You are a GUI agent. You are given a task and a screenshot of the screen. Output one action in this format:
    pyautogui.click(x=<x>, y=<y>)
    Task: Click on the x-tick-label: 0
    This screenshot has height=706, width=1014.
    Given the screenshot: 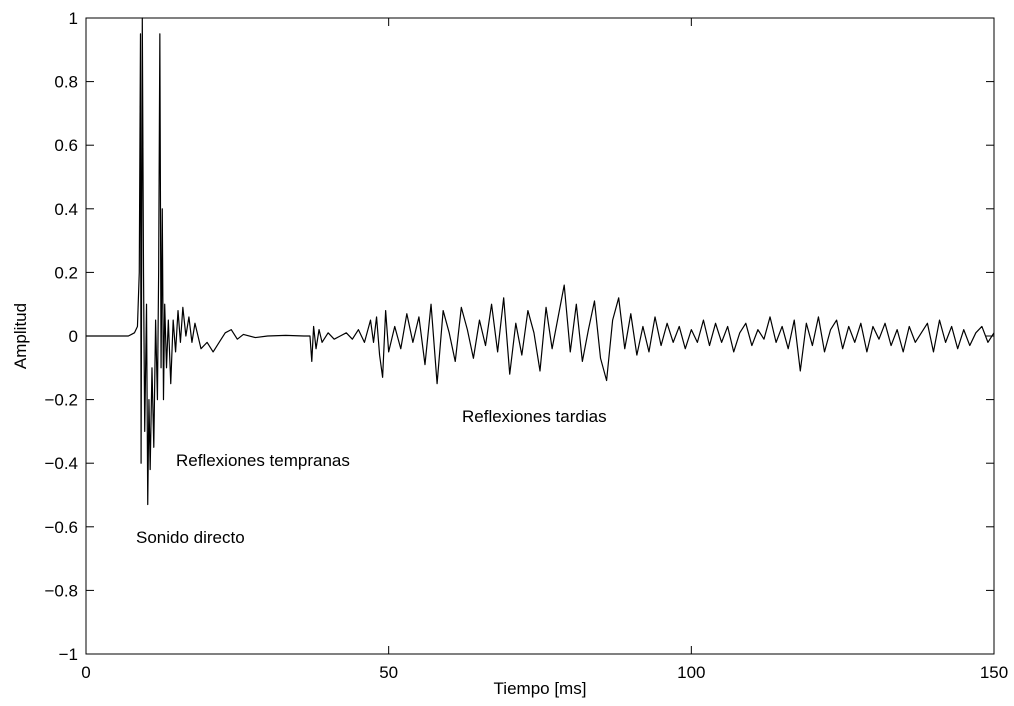 What is the action you would take?
    pyautogui.click(x=85, y=672)
    